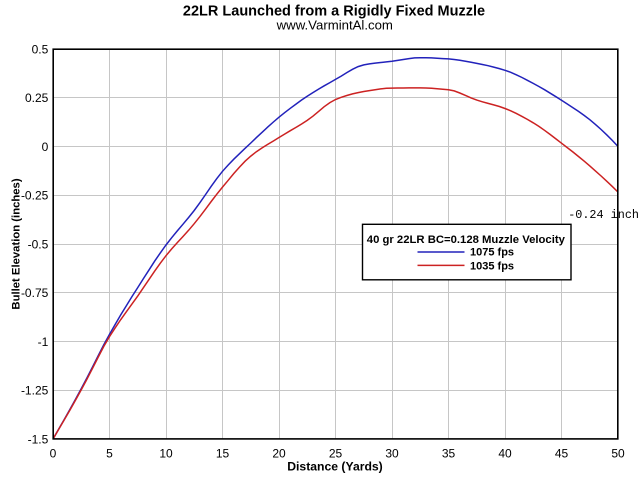 The width and height of the screenshot is (640, 480). What do you see at coordinates (334, 25) in the screenshot?
I see `svg-text: www.VarmintAl.com` at bounding box center [334, 25].